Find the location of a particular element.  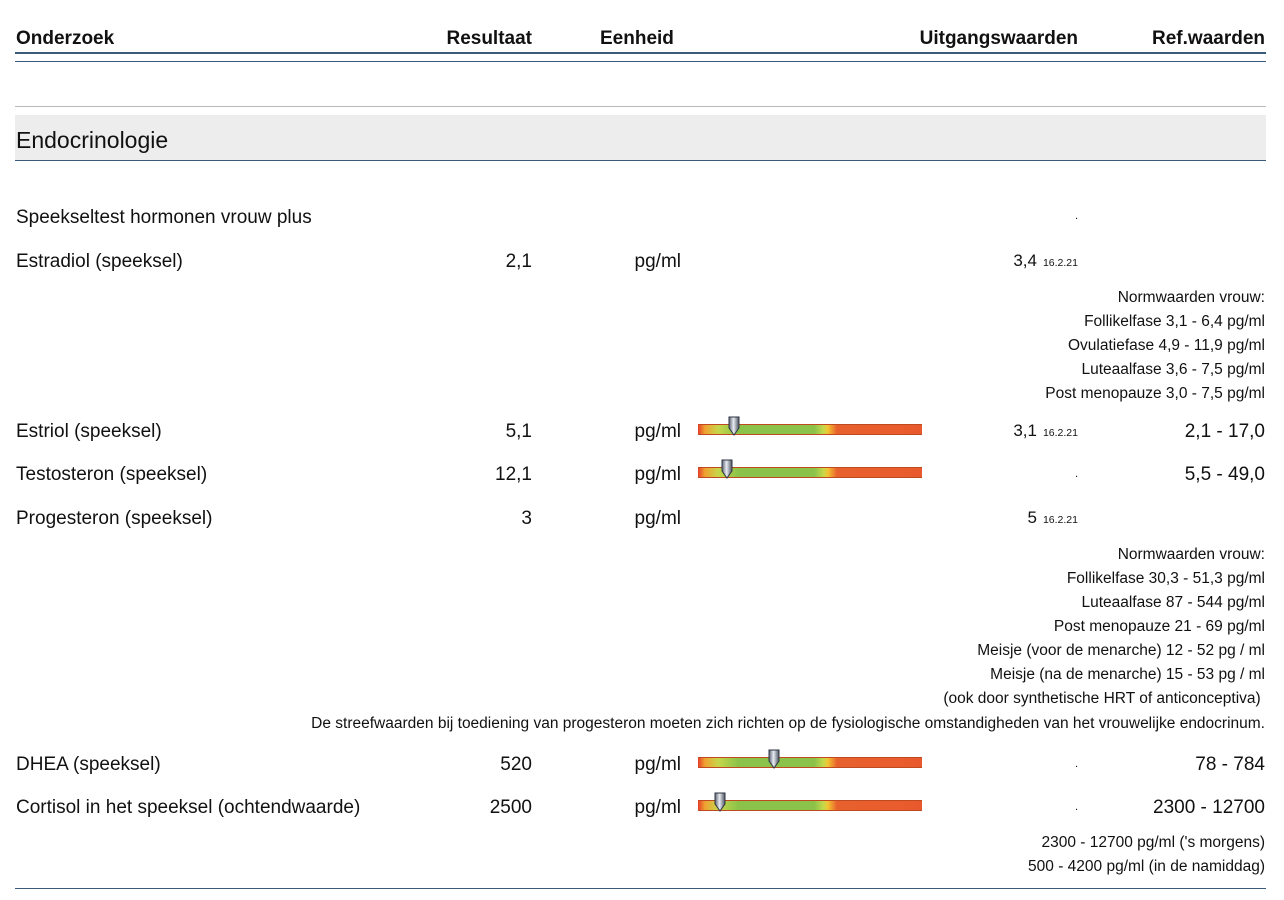

result-value: 3 is located at coordinates (526, 518).